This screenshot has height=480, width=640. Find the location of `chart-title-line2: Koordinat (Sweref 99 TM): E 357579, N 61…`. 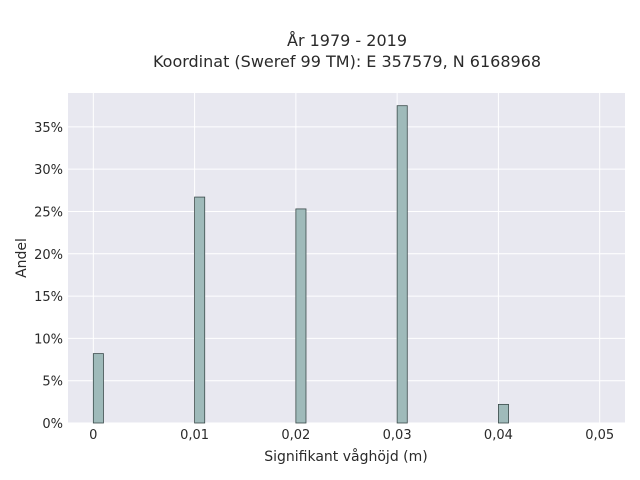

chart-title-line2: Koordinat (Sweref 99 TM): E 357579, N 61… is located at coordinates (347, 61).